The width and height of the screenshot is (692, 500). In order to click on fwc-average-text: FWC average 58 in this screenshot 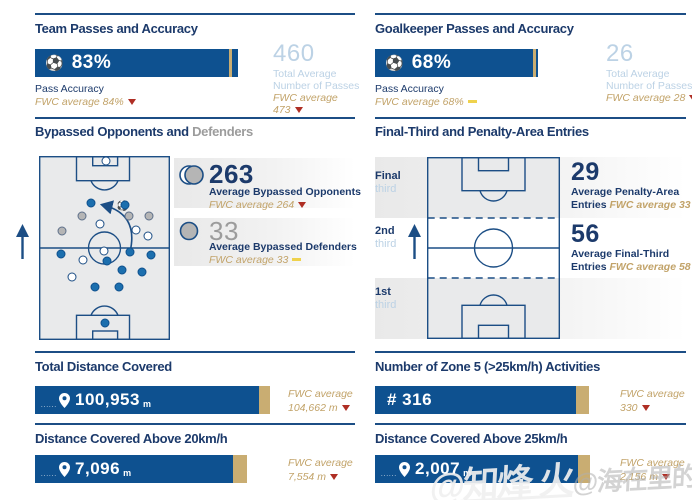, I will do `click(650, 267)`.